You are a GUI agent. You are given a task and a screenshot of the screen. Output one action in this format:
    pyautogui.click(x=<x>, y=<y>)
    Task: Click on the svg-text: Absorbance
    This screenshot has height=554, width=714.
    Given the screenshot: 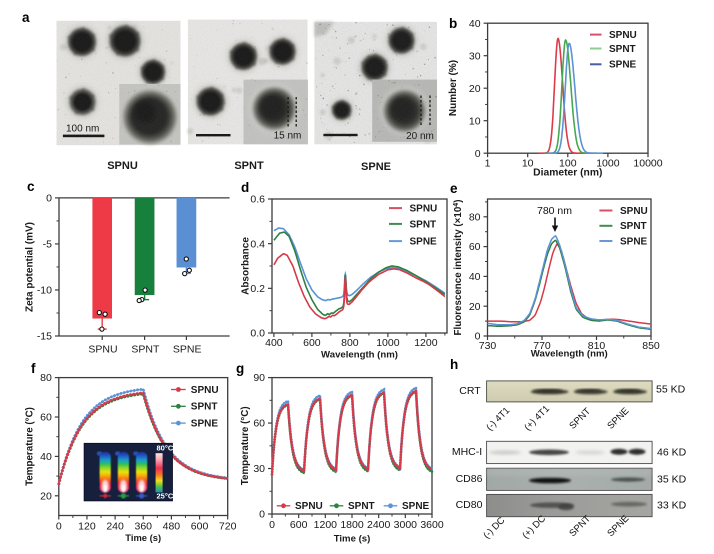 What is the action you would take?
    pyautogui.click(x=246, y=266)
    